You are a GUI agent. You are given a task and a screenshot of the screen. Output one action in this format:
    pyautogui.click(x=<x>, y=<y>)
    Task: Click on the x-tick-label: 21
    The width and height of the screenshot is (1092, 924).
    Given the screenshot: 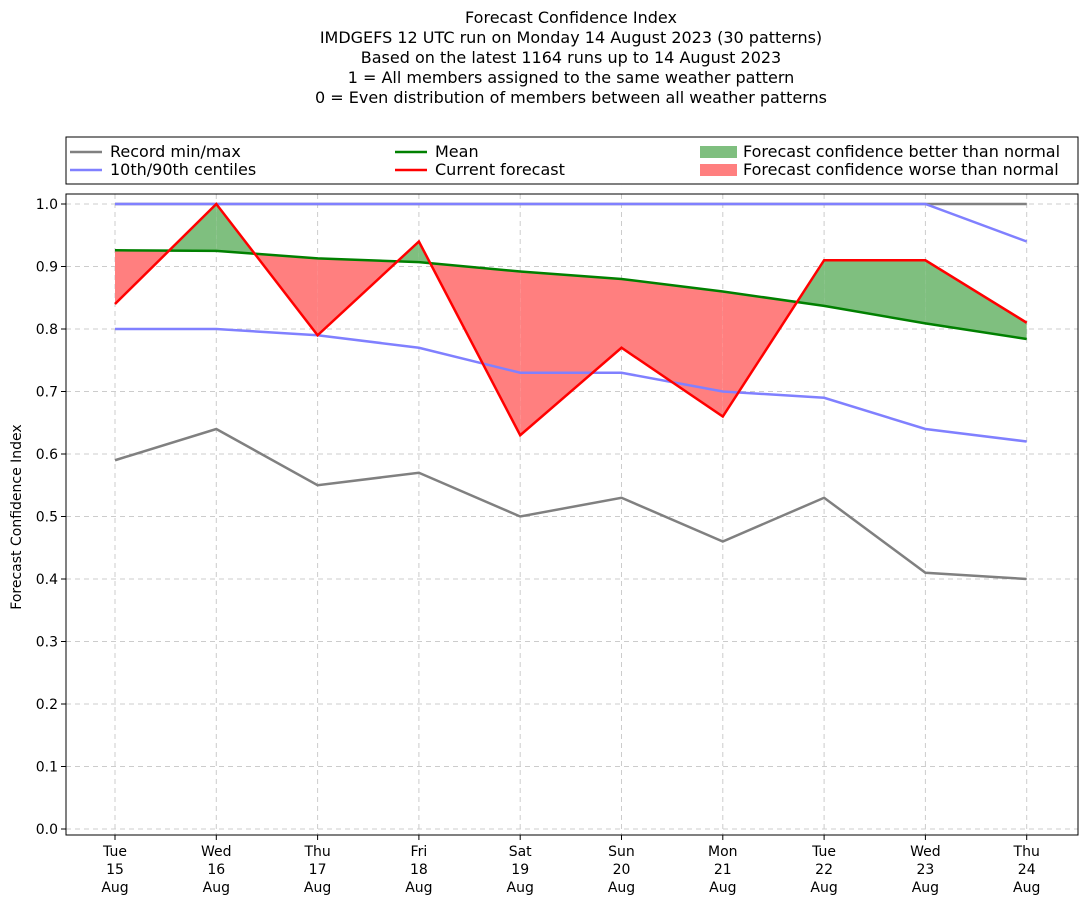 What is the action you would take?
    pyautogui.click(x=723, y=870)
    